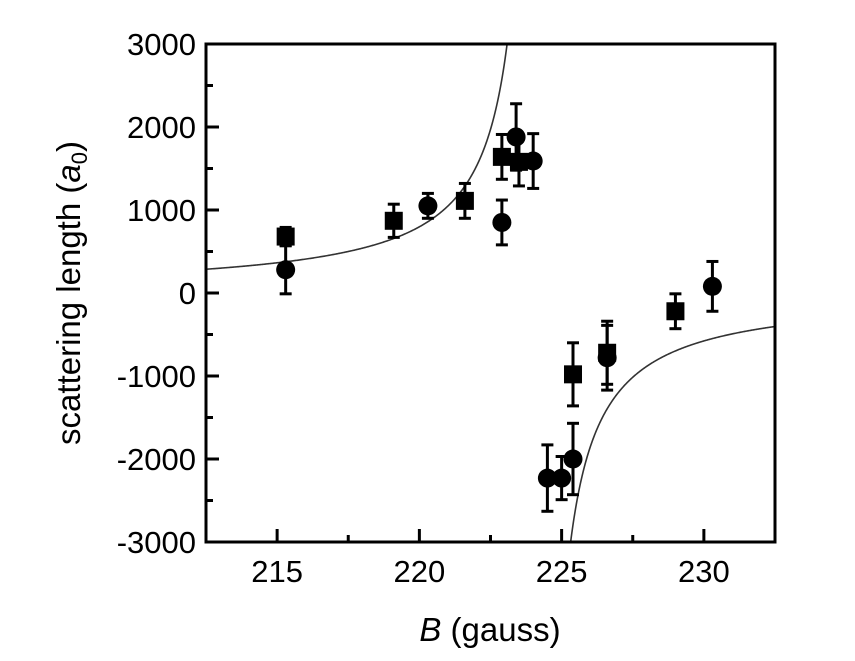  I want to click on y-axis-label-close: ), so click(68, 146).